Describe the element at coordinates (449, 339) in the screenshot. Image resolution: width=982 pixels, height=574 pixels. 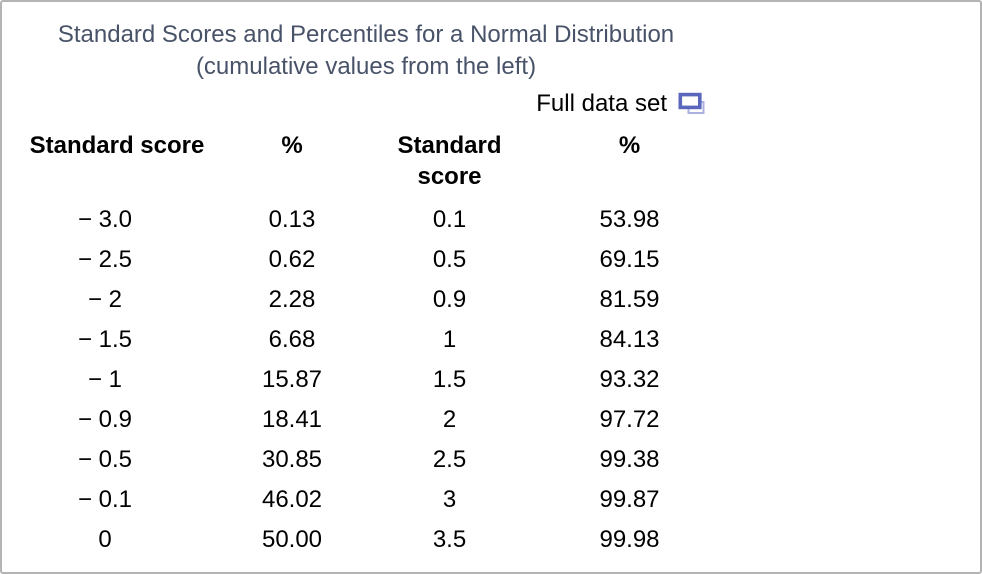
I see `table-cell: 1` at that location.